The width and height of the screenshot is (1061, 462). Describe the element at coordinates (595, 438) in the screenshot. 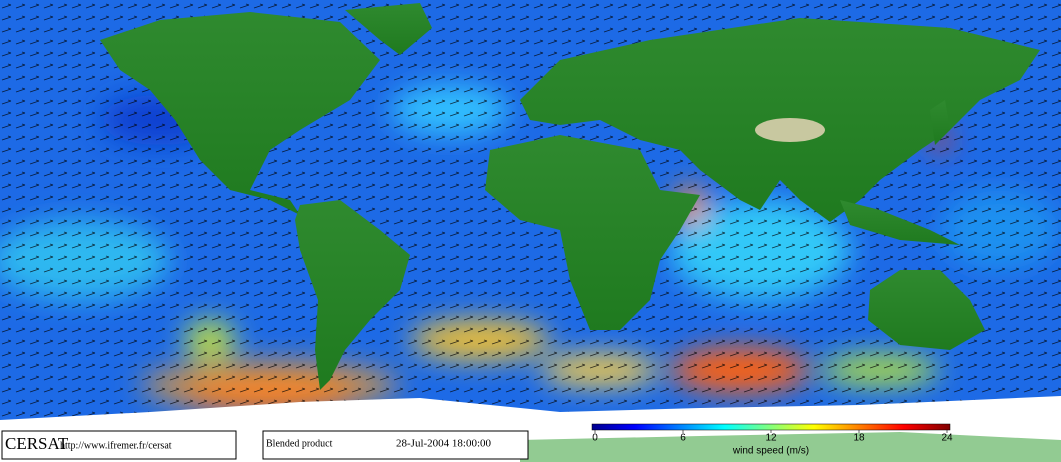

I see `colorbar-tick-label: 0` at that location.